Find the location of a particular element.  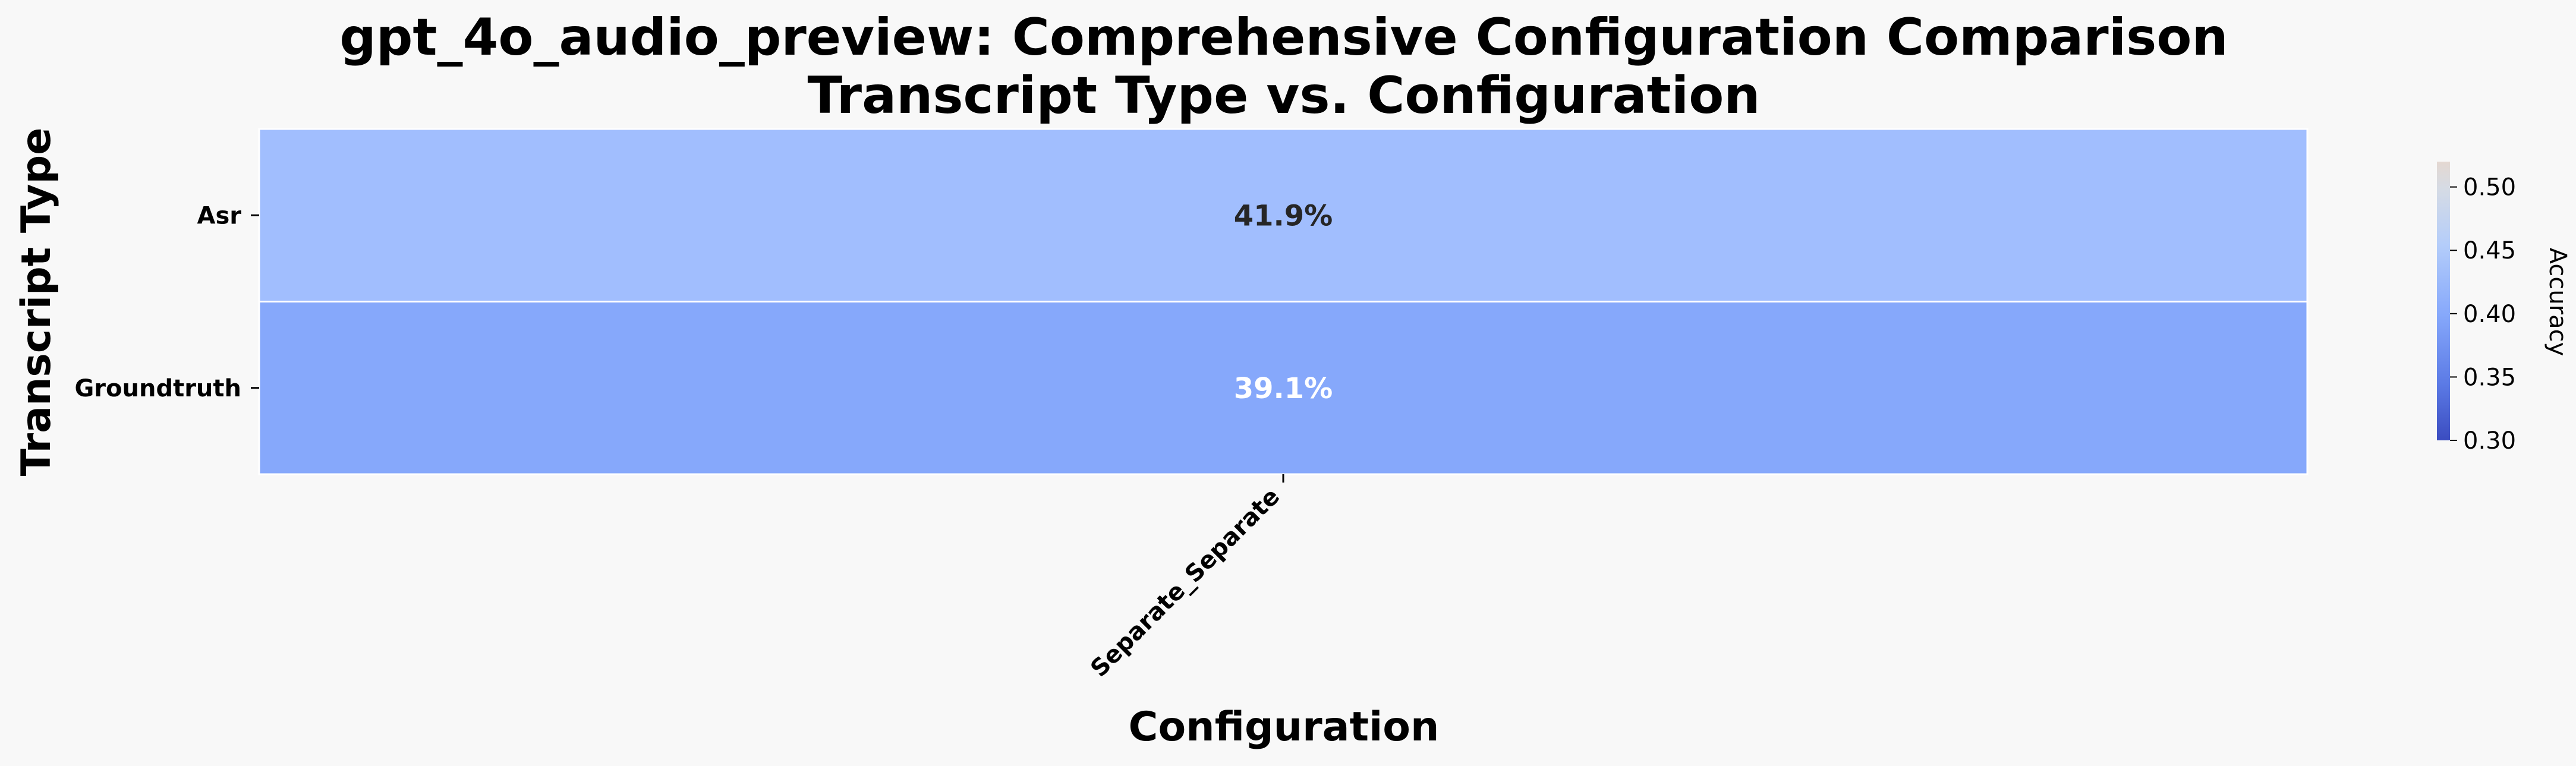

colorbar-ticks: 0.30 0.35 0.40 0.45 0.50 is located at coordinates (2483, 314).